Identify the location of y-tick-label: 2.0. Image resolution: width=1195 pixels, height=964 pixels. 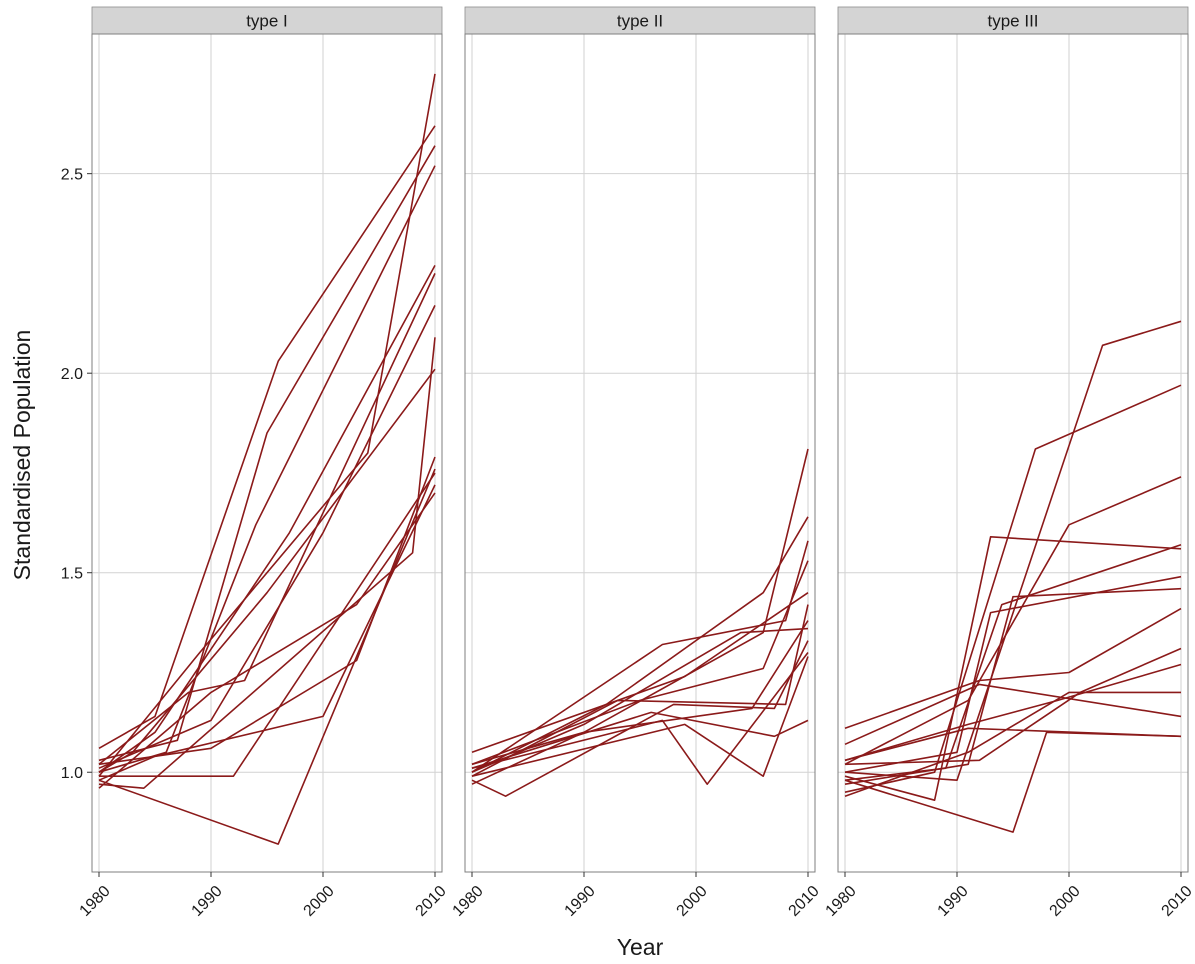
(72, 374).